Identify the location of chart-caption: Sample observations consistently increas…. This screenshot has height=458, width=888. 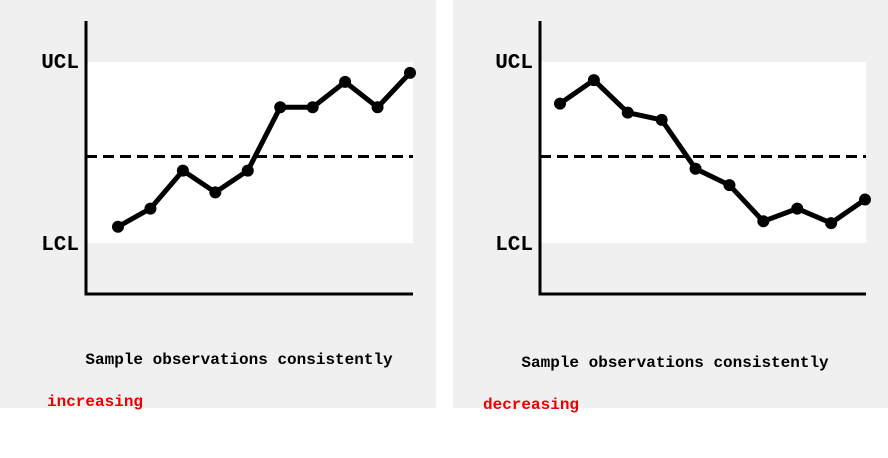
(220, 392).